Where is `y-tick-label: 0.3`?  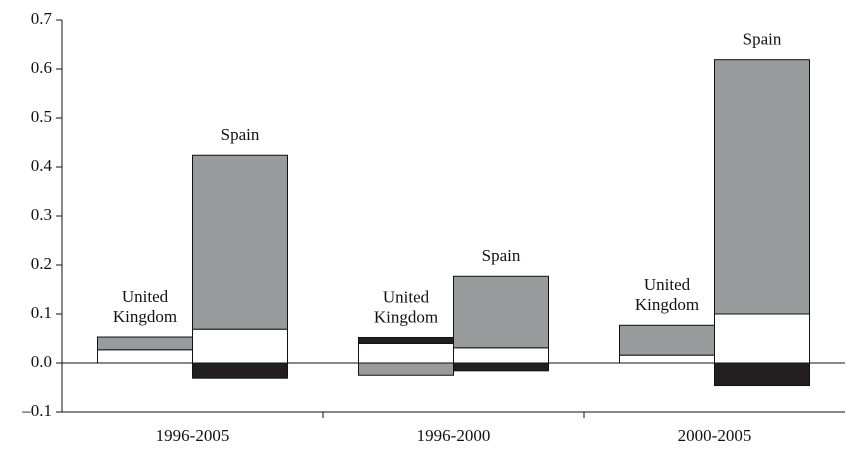 y-tick-label: 0.3 is located at coordinates (41, 214).